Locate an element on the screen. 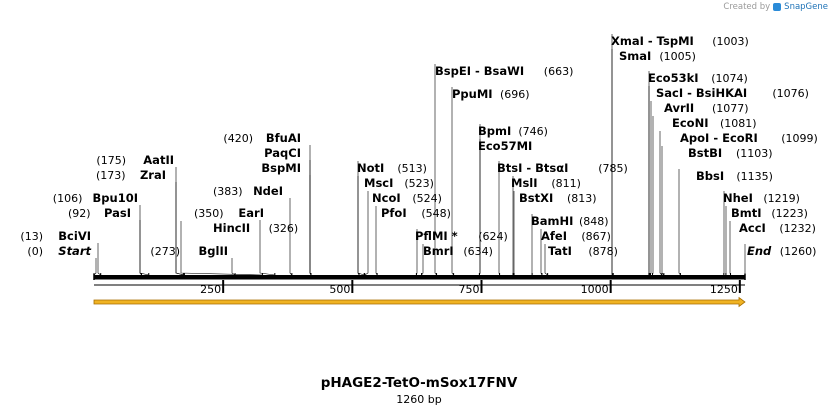 Image resolution: width=838 pixels, height=415 pixels. enzyme-name: BciVI is located at coordinates (74, 236).